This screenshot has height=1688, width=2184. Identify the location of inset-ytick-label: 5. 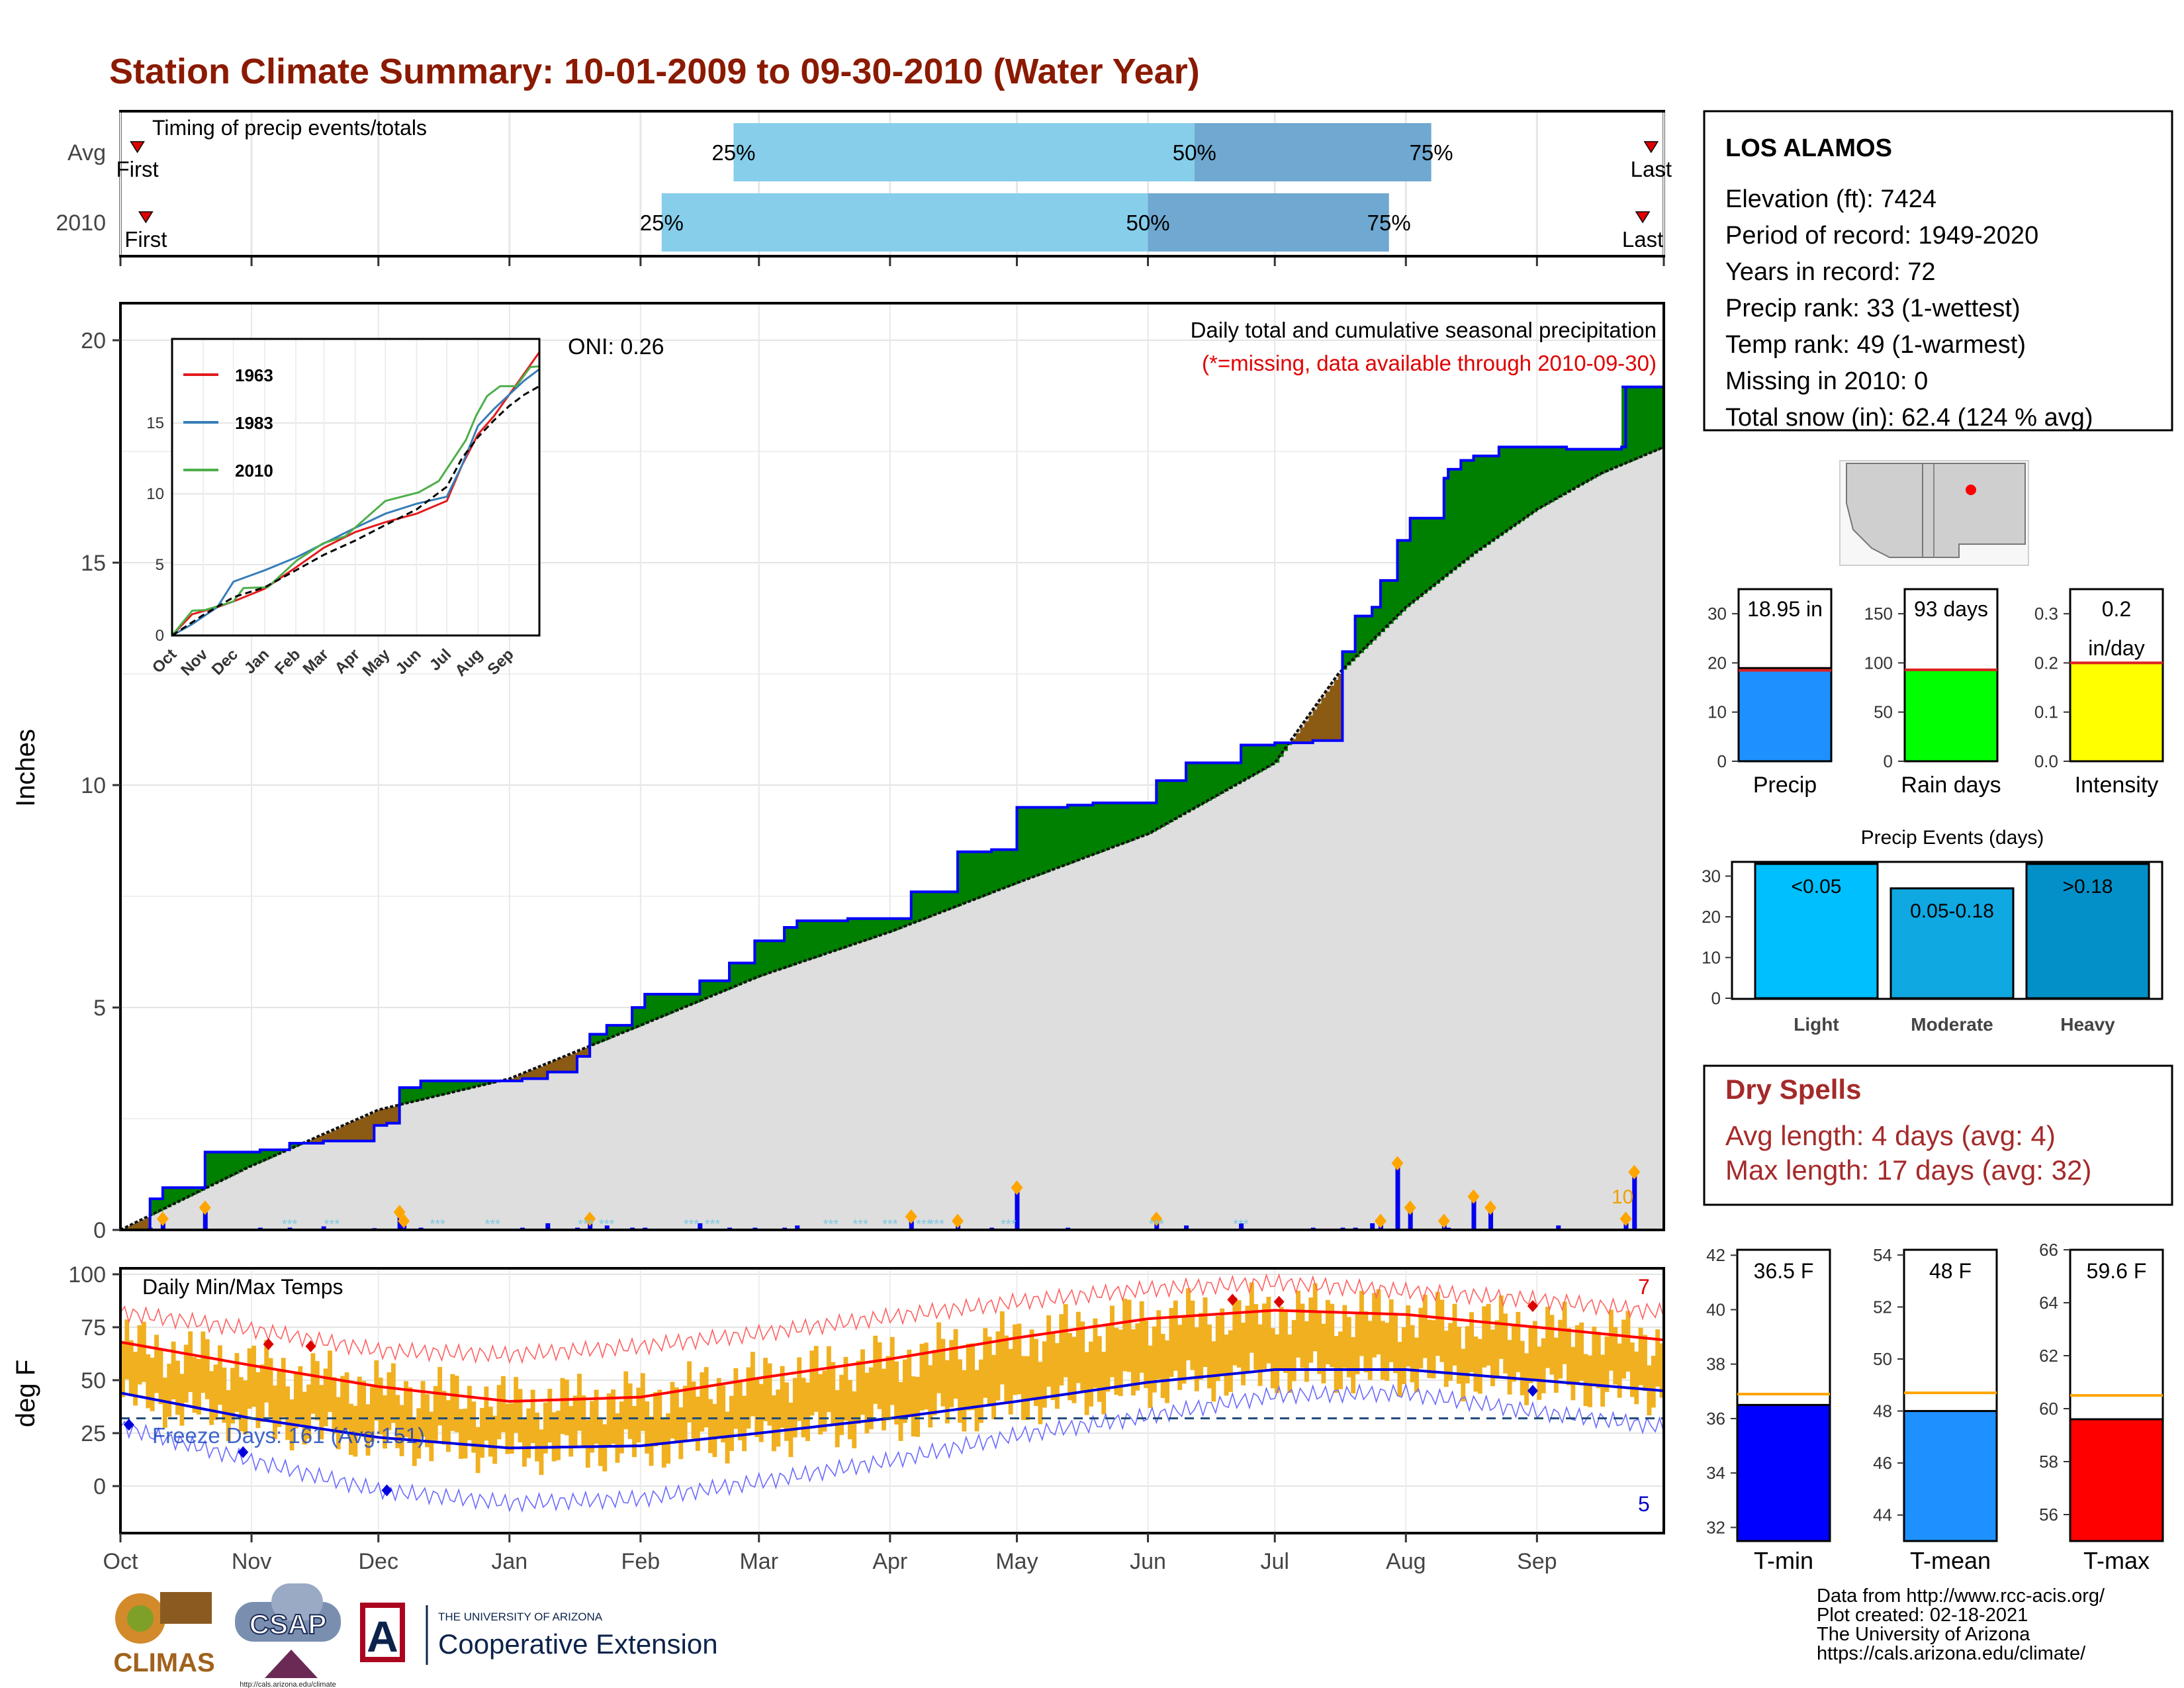
(160, 565).